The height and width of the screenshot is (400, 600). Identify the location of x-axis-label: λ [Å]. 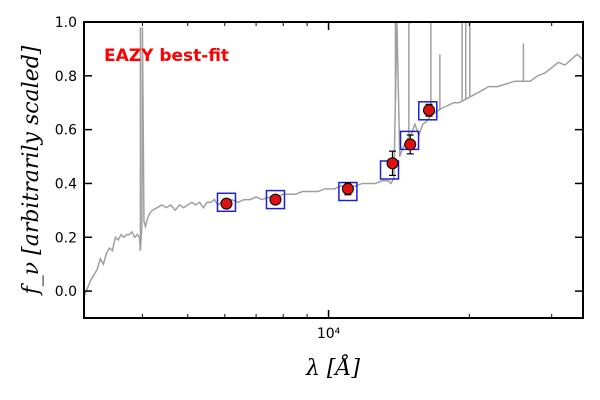
(332, 367).